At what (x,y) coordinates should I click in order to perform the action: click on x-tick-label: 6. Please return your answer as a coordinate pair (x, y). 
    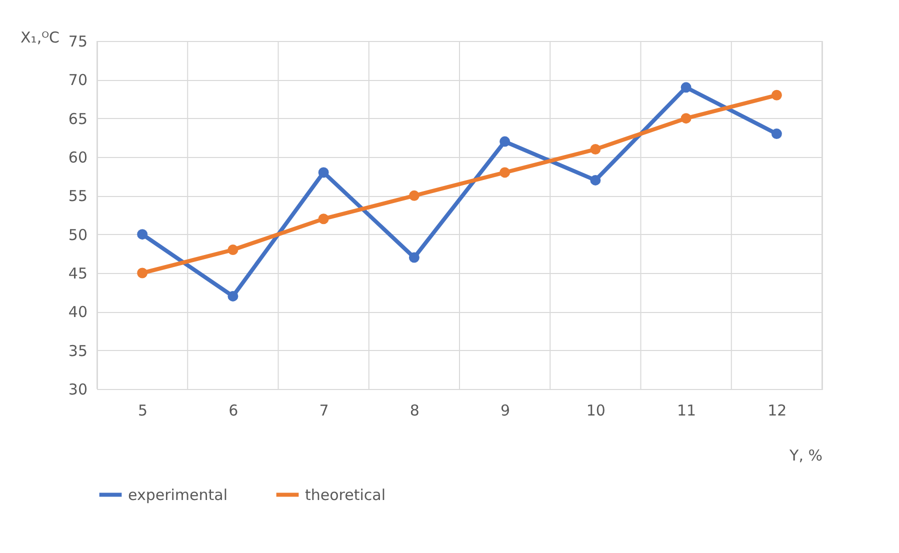
    Looking at the image, I should click on (233, 411).